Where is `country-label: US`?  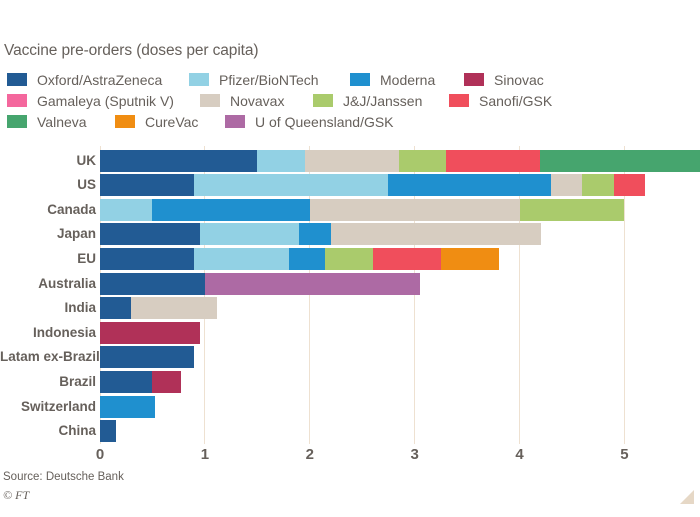
country-label: US is located at coordinates (86, 185).